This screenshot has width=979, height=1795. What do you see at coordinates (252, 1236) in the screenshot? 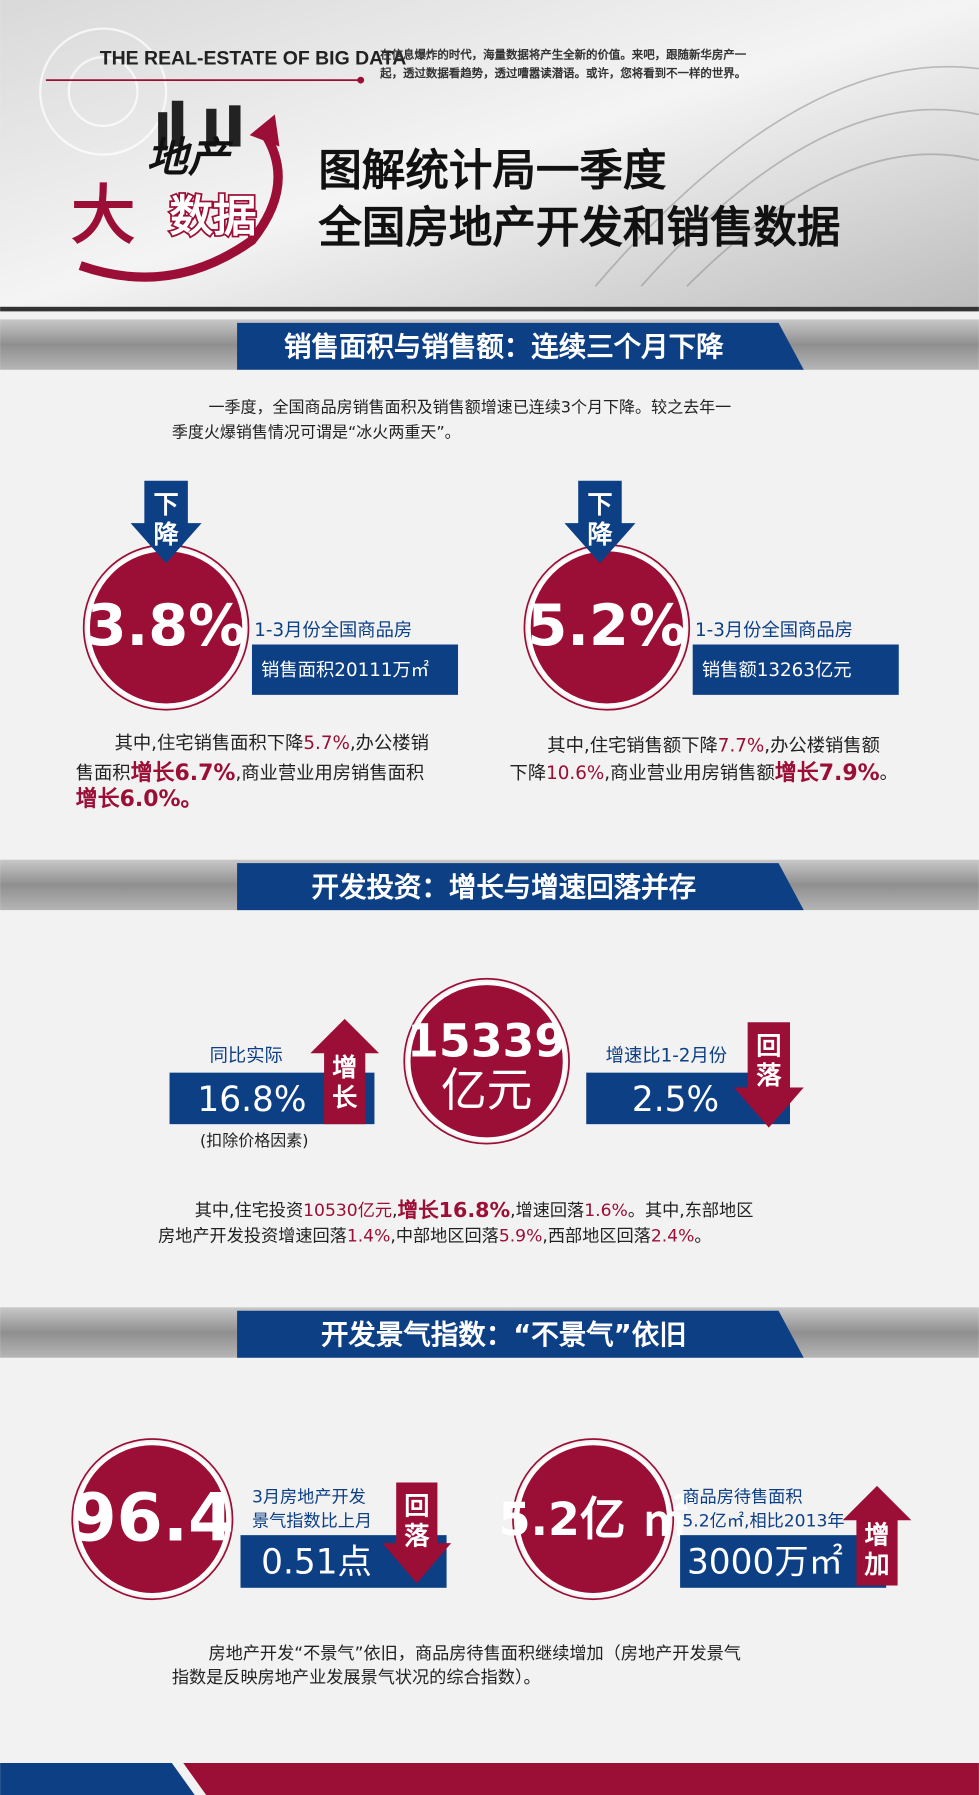
I see `text-run: 房地产开发投资增速回落` at bounding box center [252, 1236].